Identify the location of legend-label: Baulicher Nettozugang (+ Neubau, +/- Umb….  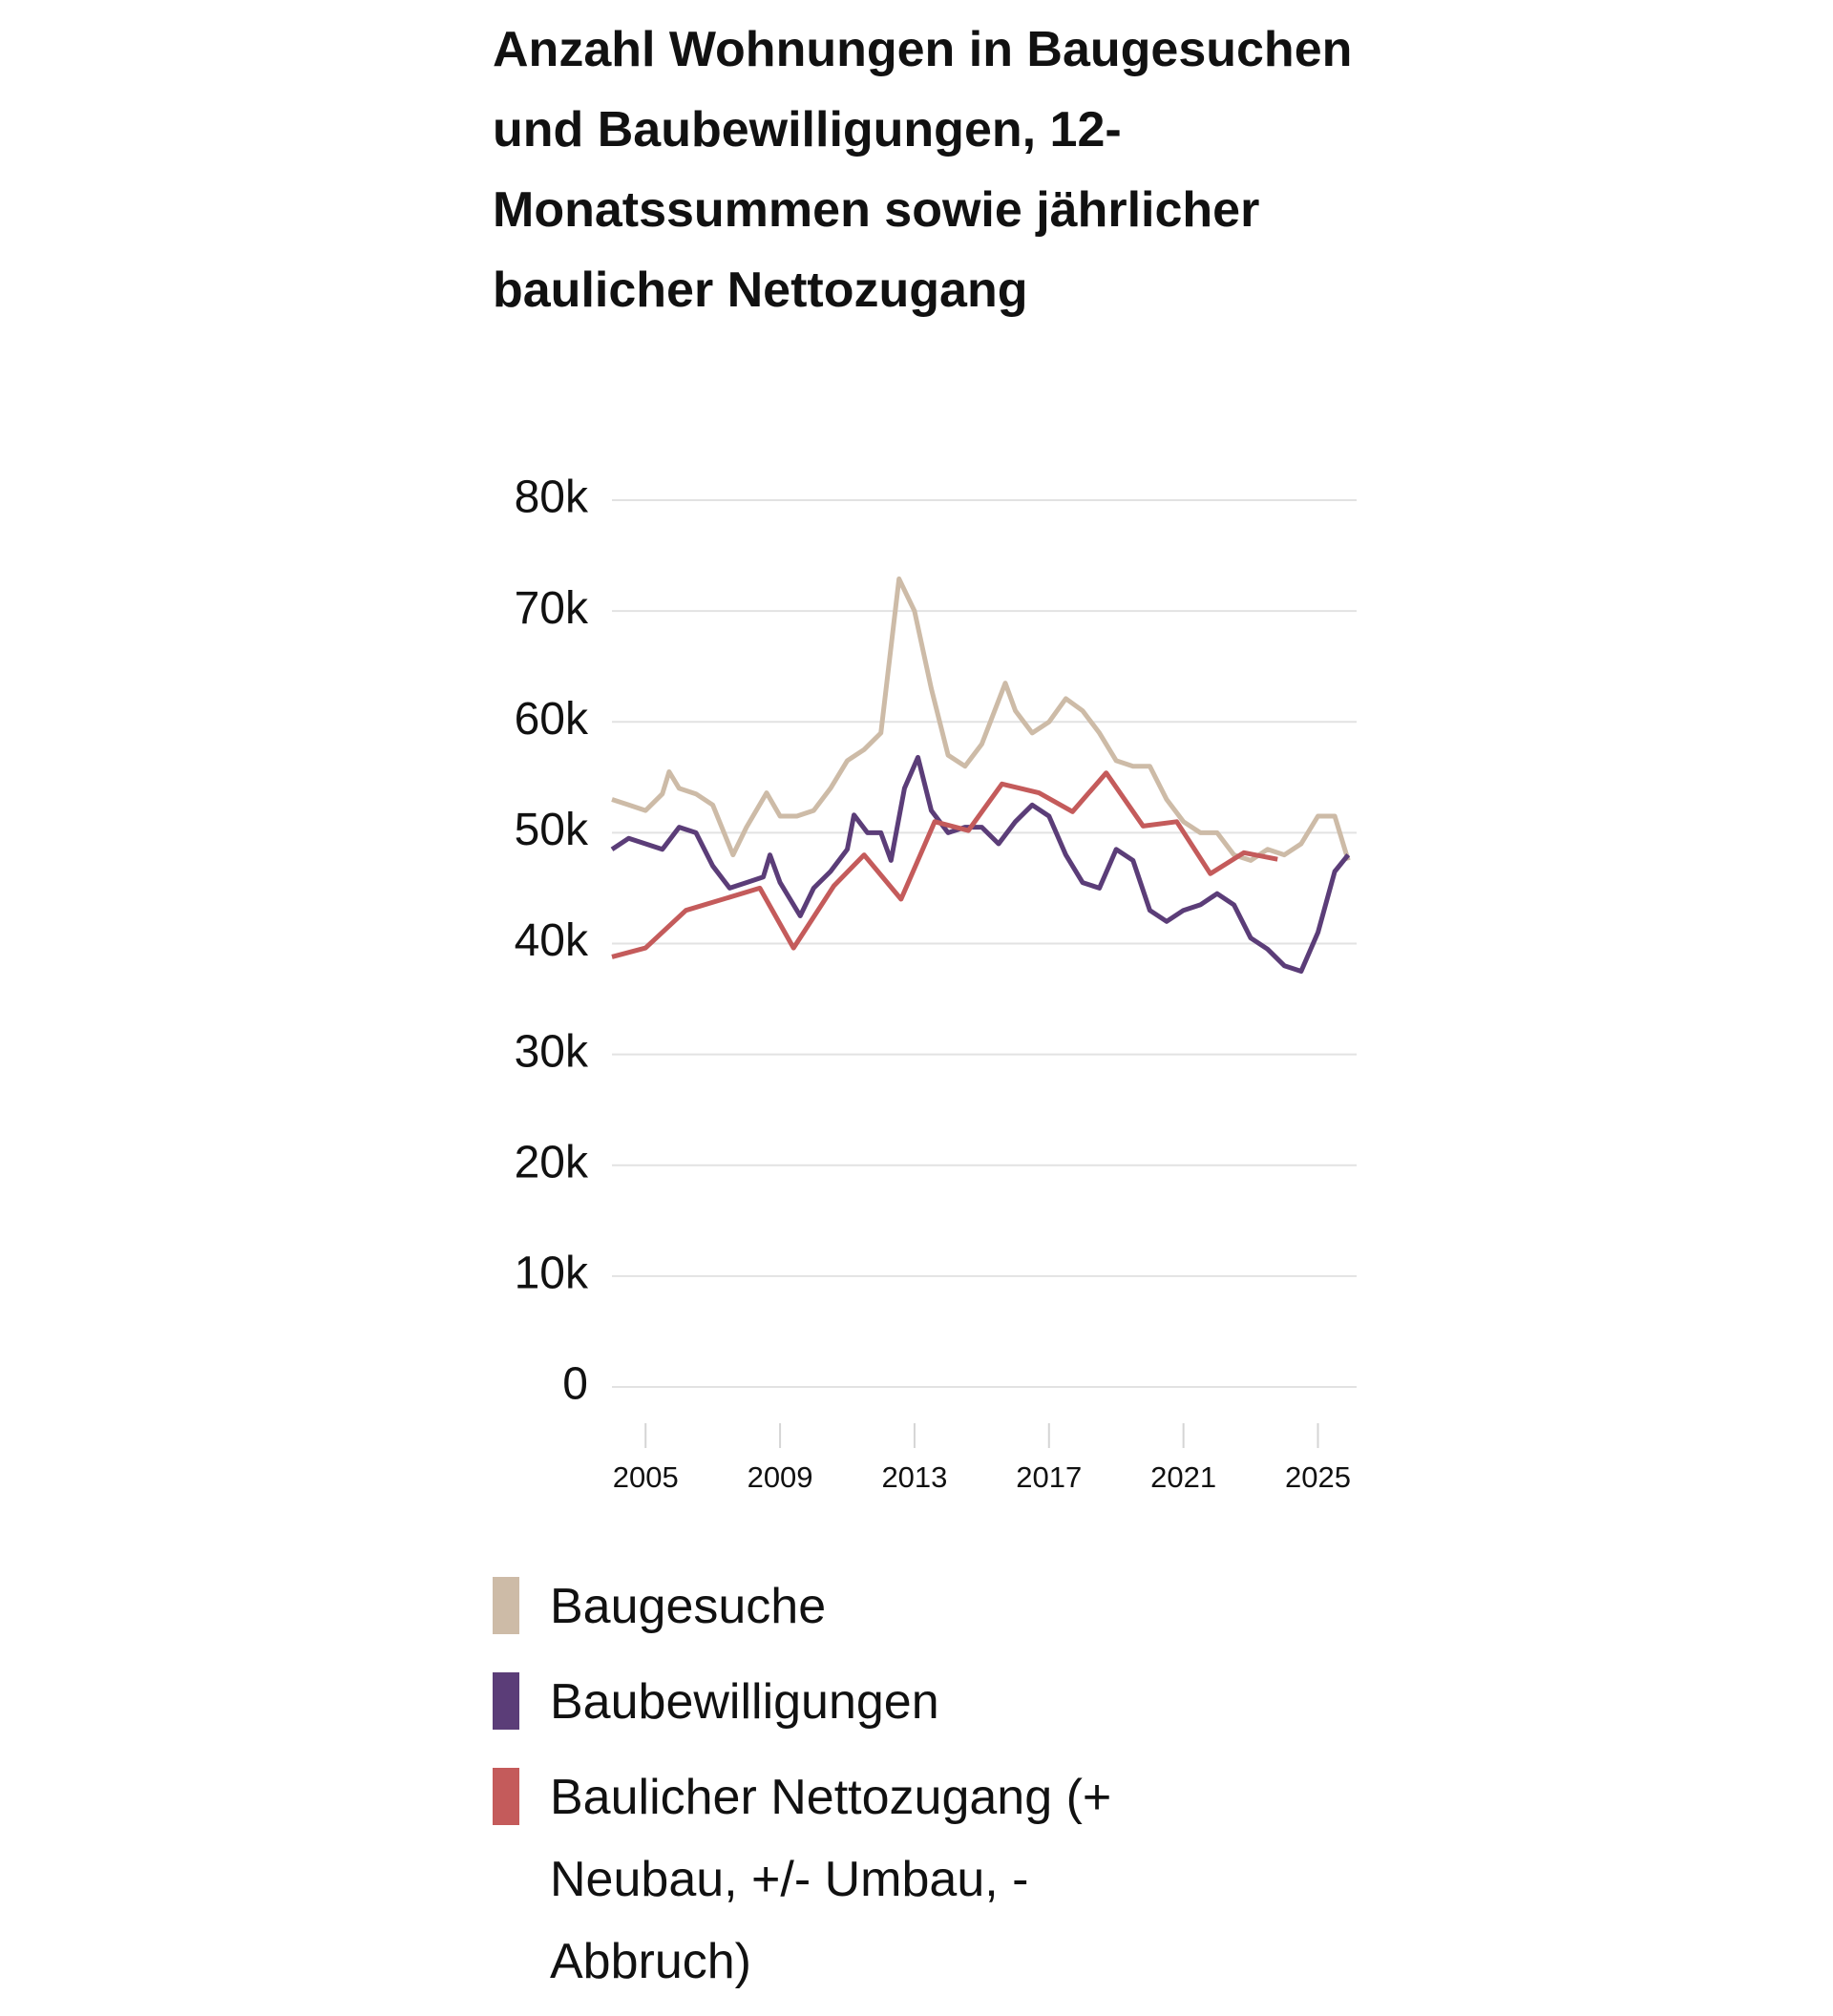
(831, 1879).